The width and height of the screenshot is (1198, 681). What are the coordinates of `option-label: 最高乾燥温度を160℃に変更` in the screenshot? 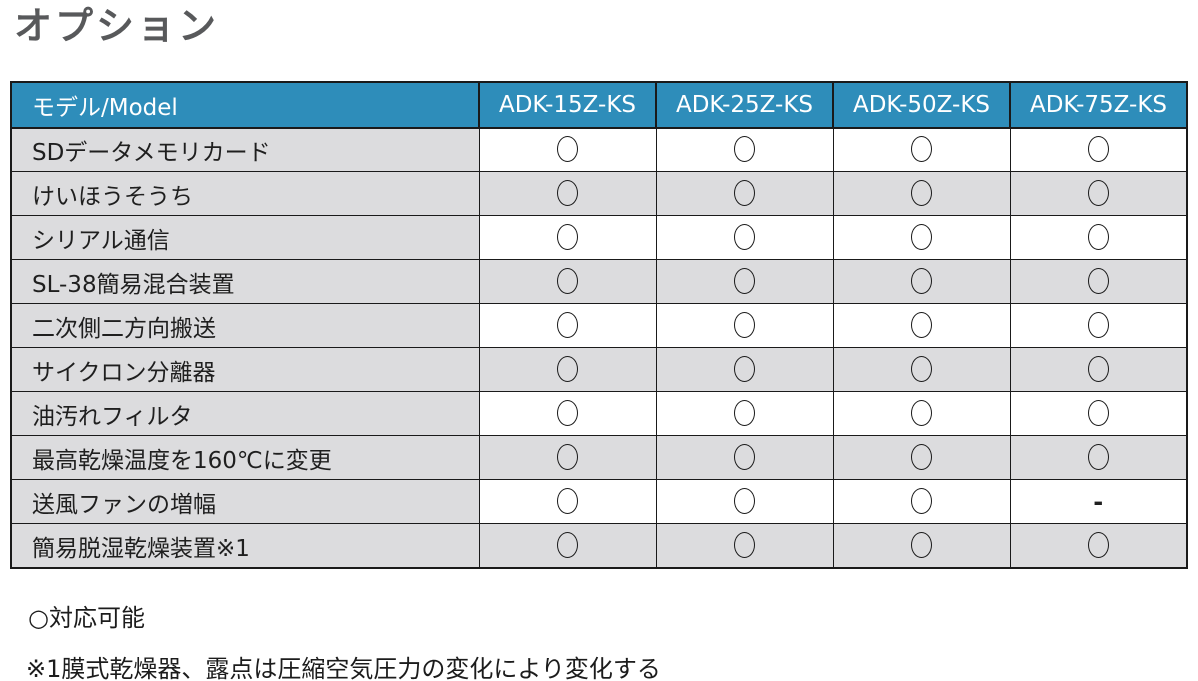 It's located at (245, 458).